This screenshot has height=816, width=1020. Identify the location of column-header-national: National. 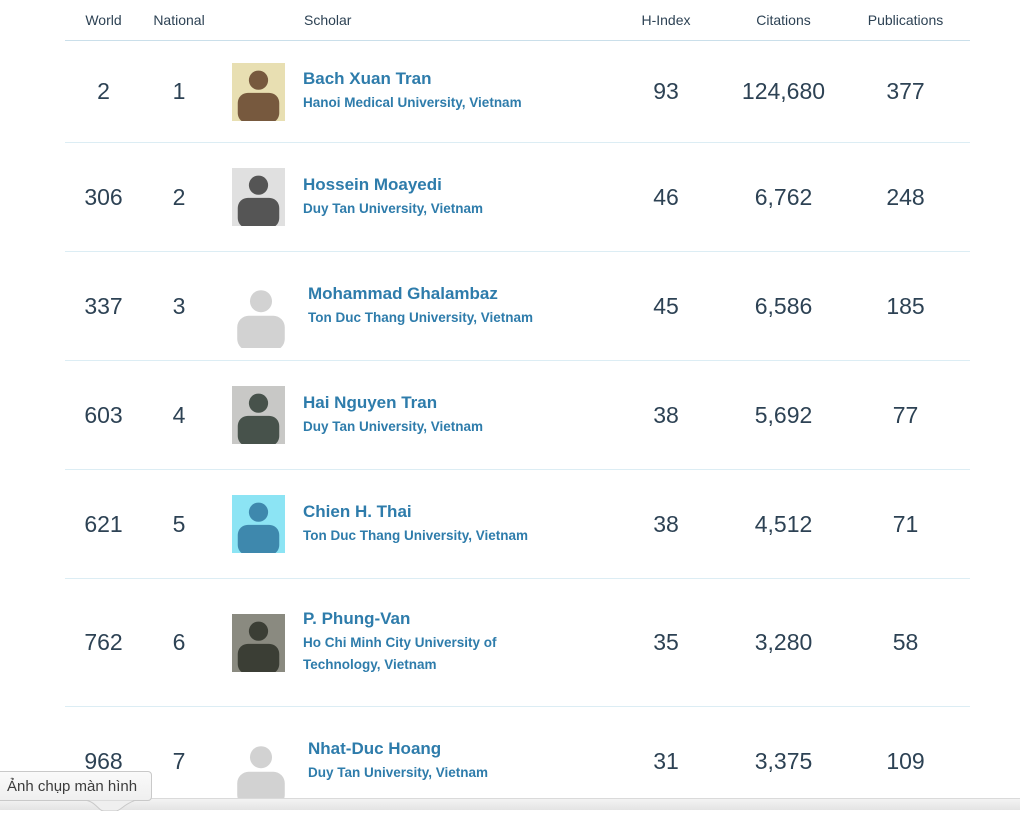
(179, 20).